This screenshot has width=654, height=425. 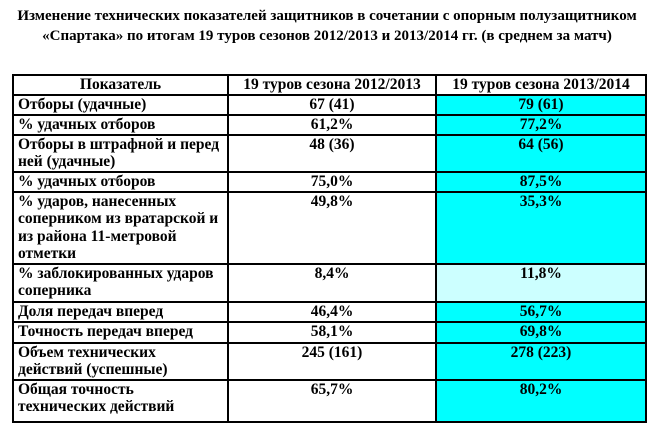 I want to click on value-2012-cell: 67 (41), so click(x=332, y=104).